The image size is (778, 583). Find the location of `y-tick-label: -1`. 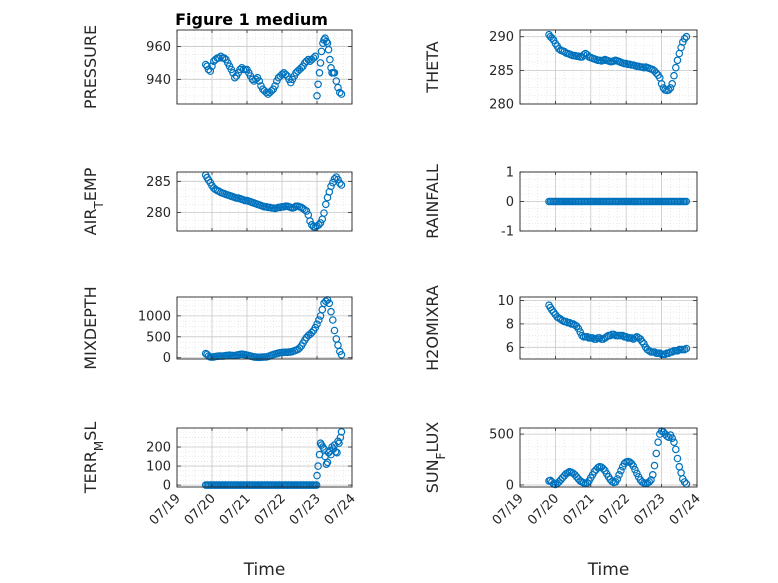

y-tick-label: -1 is located at coordinates (507, 232).